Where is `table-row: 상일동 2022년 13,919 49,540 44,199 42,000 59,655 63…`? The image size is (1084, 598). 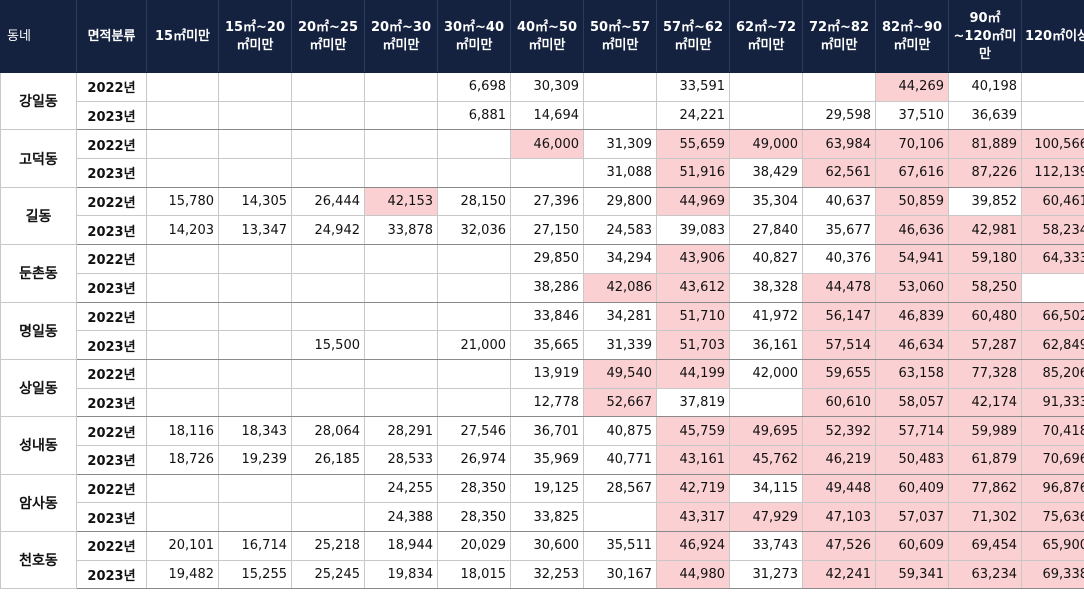
table-row: 상일동 2022년 13,919 49,540 44,199 42,000 59,655 63… is located at coordinates (542, 388).